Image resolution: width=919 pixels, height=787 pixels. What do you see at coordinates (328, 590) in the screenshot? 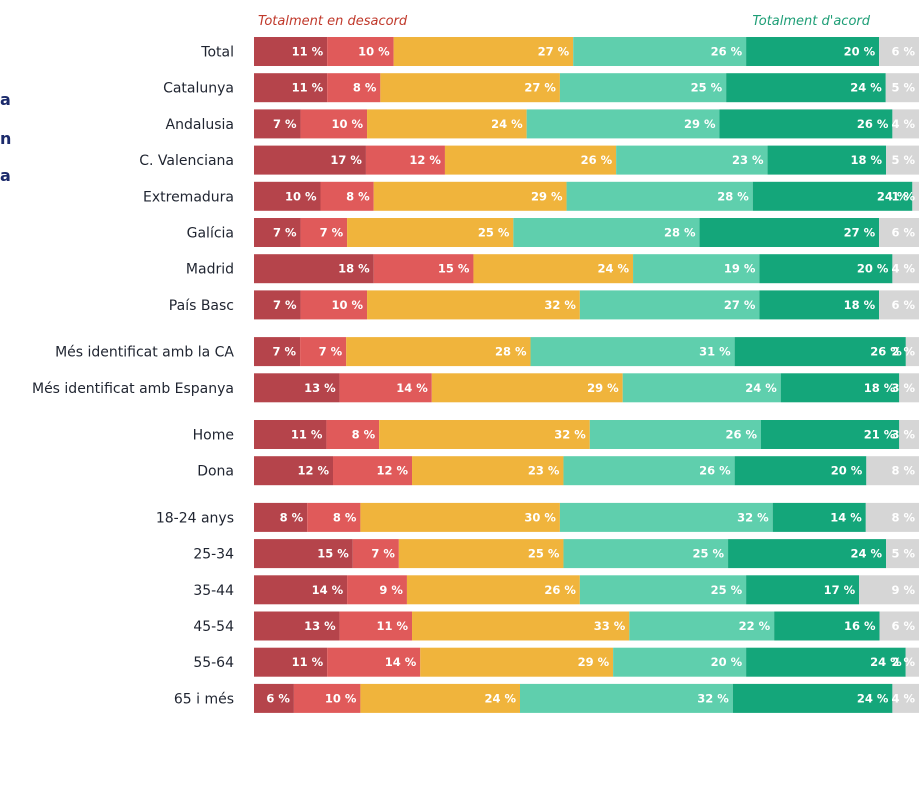
I see `data-label: 14 %` at bounding box center [328, 590].